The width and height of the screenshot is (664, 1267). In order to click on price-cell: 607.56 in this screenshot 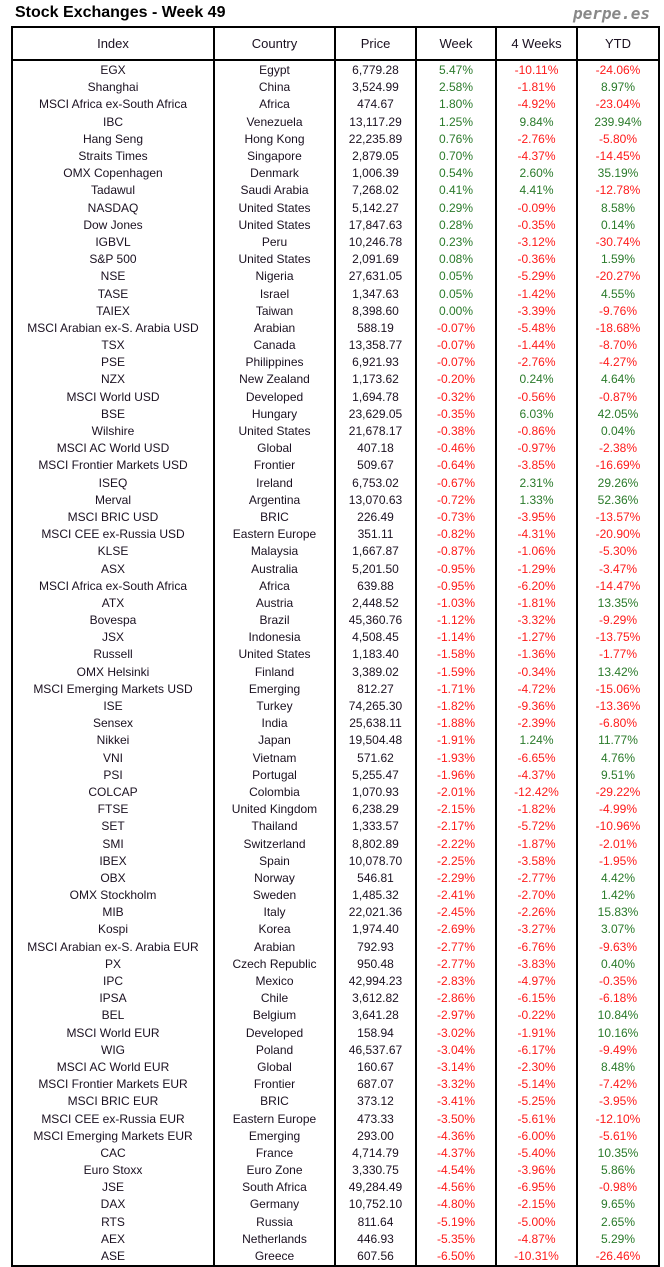, I will do `click(375, 1257)`.